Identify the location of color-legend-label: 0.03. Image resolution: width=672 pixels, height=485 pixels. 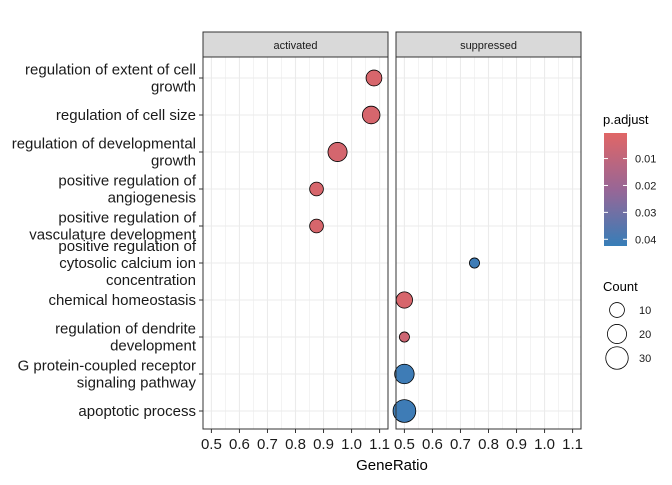
(645, 213).